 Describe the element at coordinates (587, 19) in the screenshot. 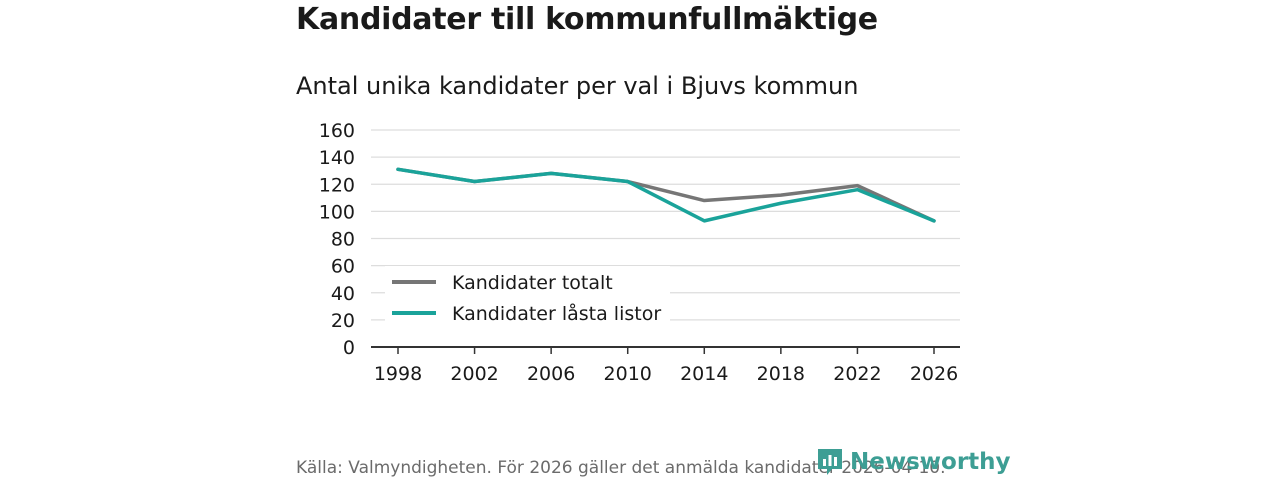

I see `chart-title: Kandidater till kommunfullmäktige` at that location.